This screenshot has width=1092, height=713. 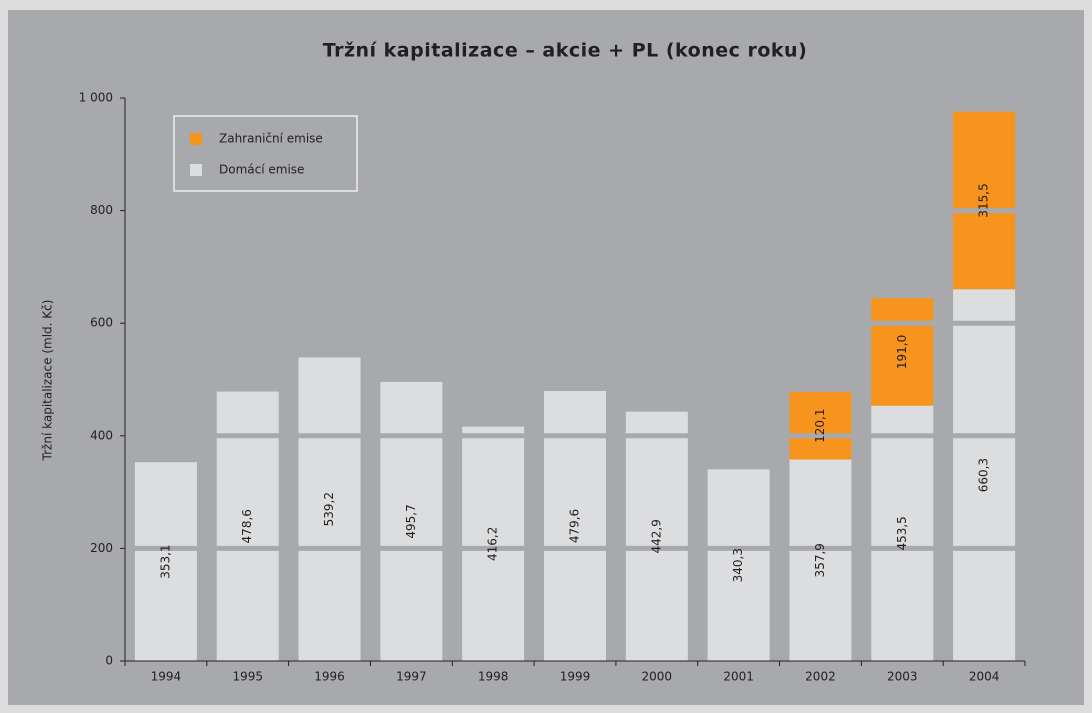 I want to click on value-label: 416,2, so click(x=493, y=544).